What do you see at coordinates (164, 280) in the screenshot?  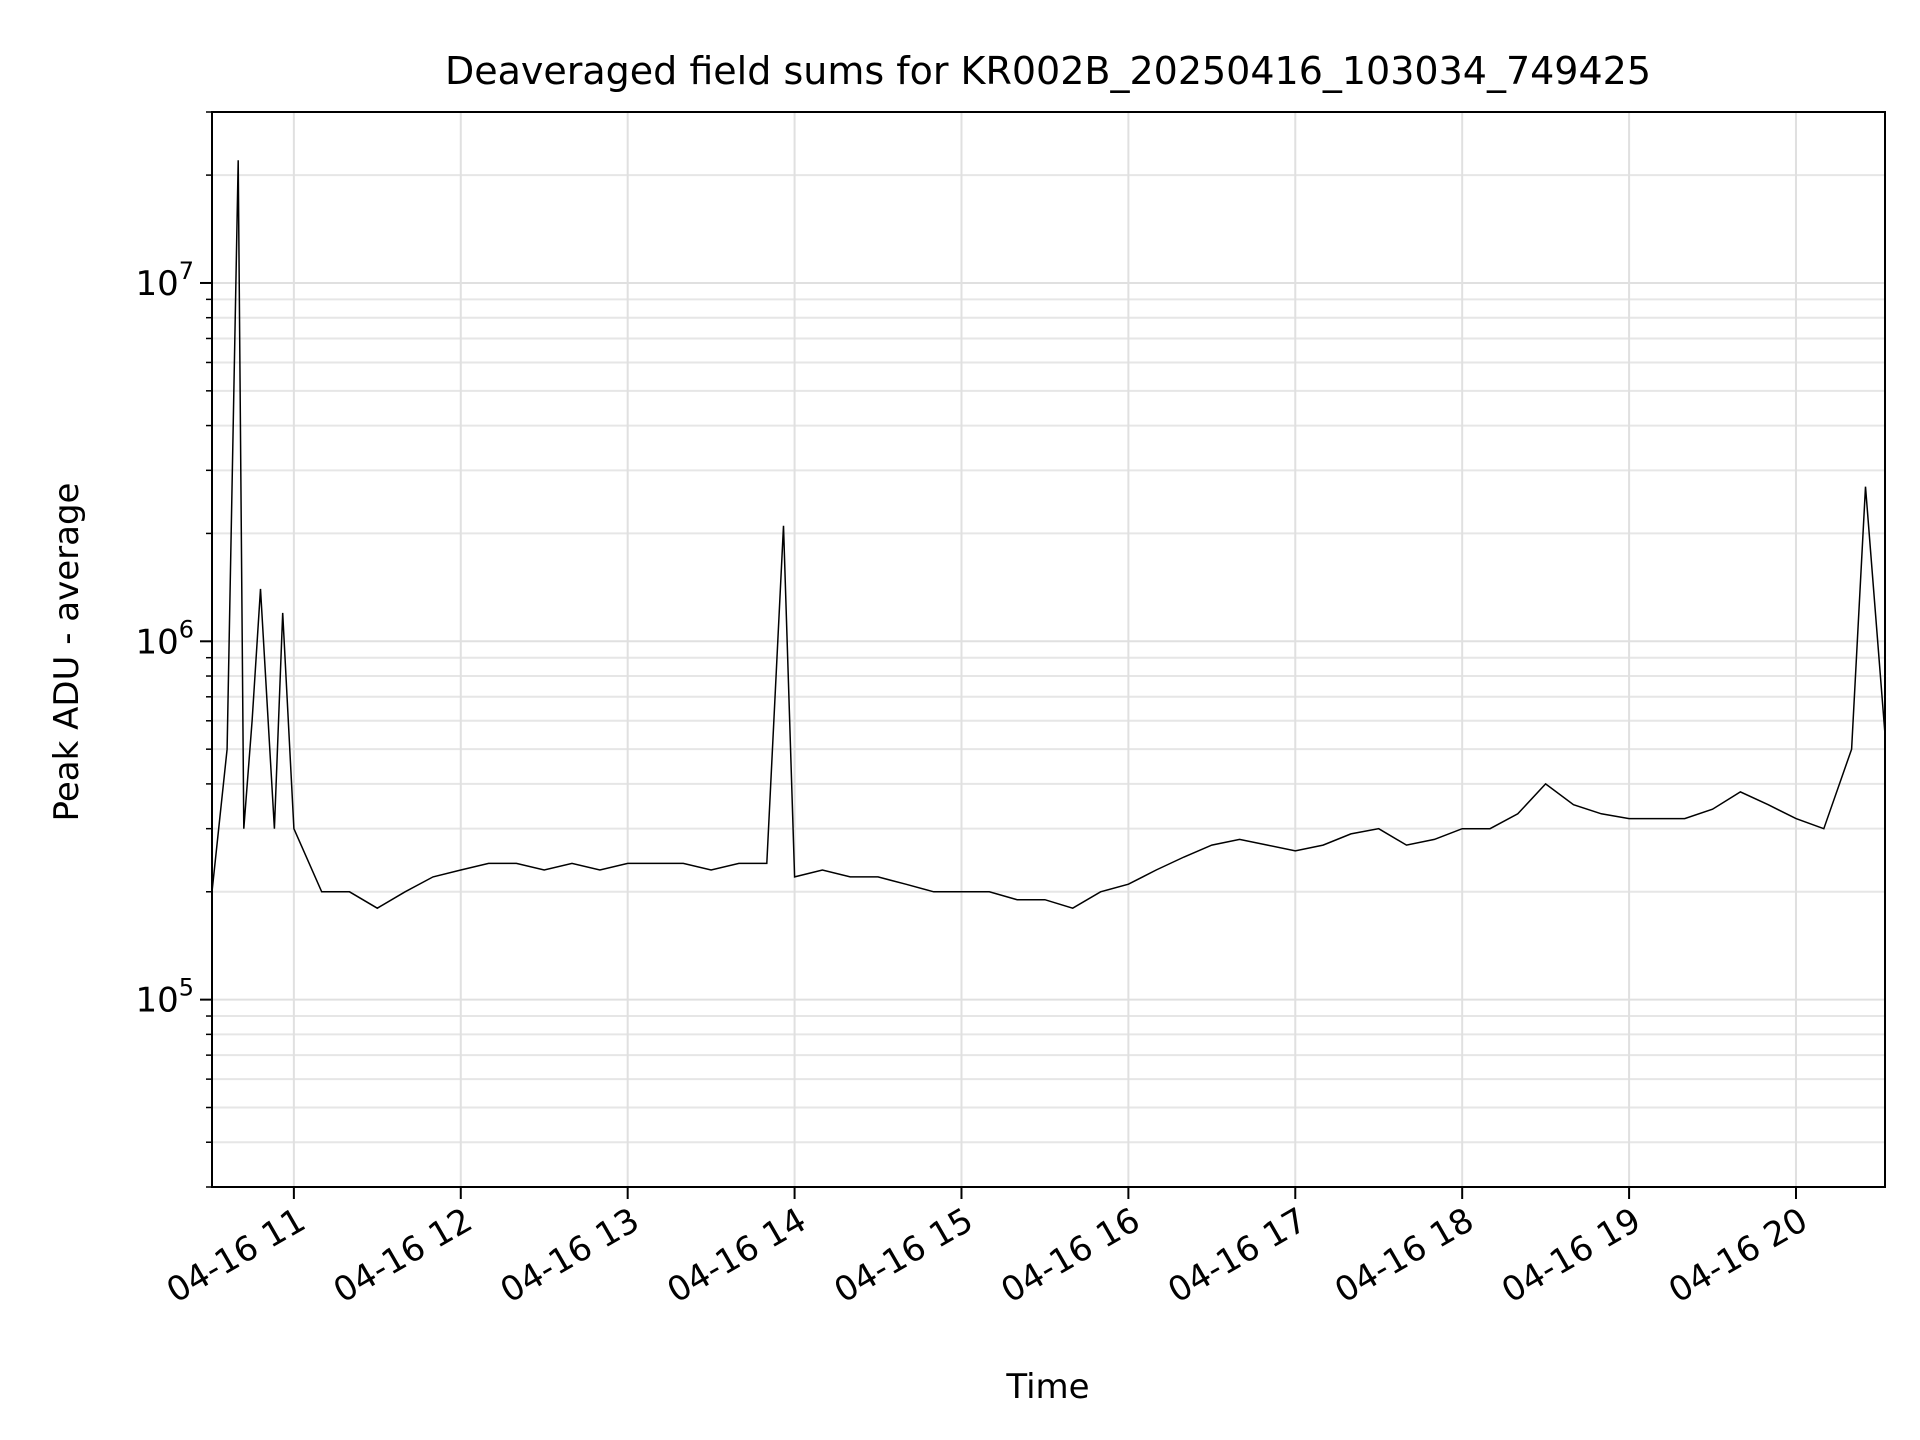 I see `y-tick-label: 10⁷` at bounding box center [164, 280].